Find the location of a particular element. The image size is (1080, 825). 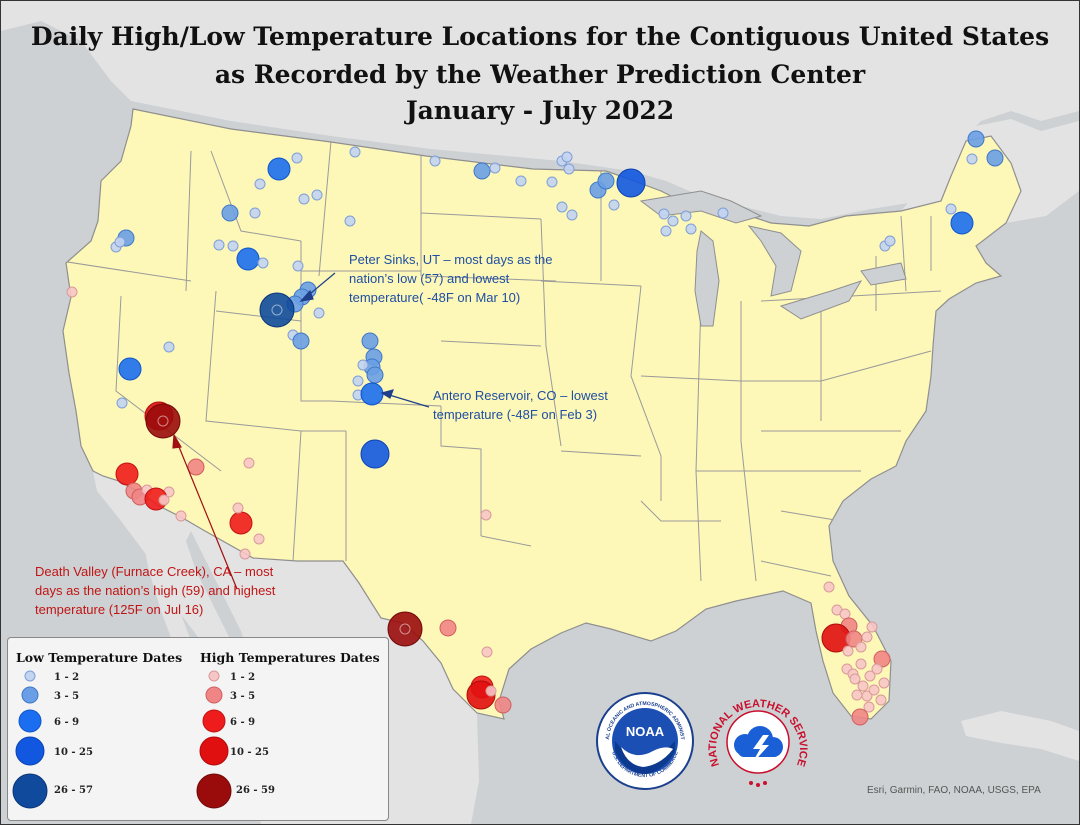

title-line3: January - July 2022 is located at coordinates (540, 110).